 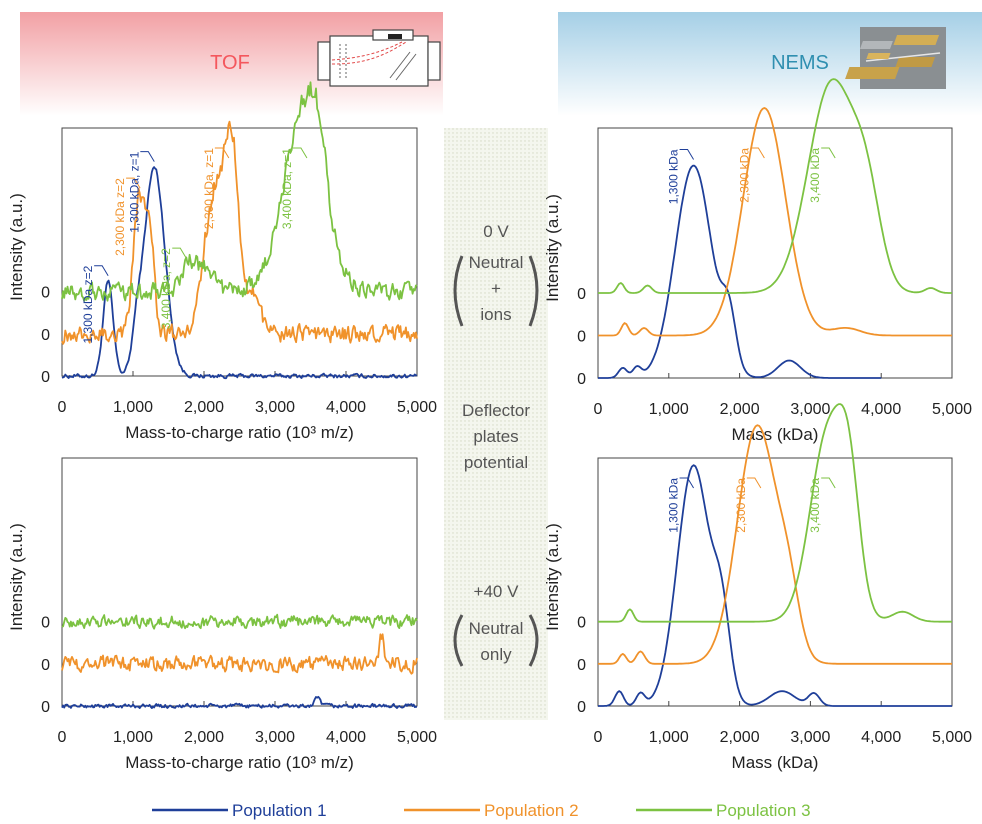 What do you see at coordinates (495, 314) in the screenshot?
I see `condition-1-line3: ions` at bounding box center [495, 314].